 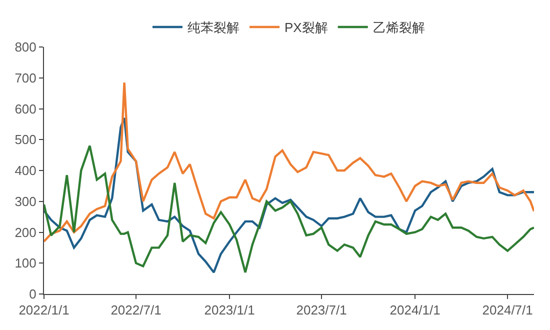 What do you see at coordinates (229, 310) in the screenshot?
I see `x-tick-label: 2023/1/1` at bounding box center [229, 310].